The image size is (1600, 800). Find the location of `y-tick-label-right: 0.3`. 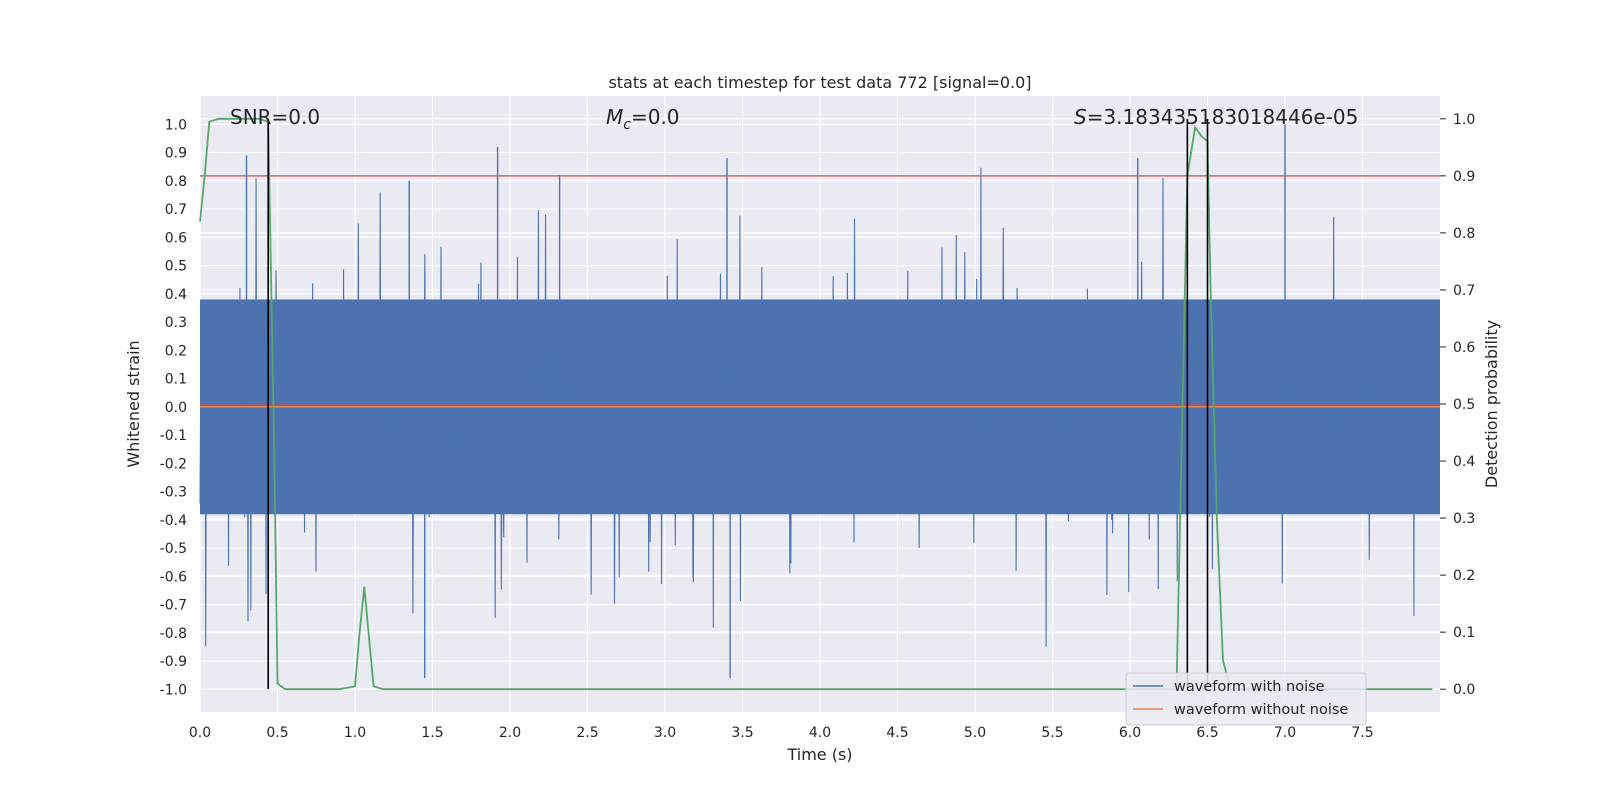

y-tick-label-right: 0.3 is located at coordinates (1464, 519).